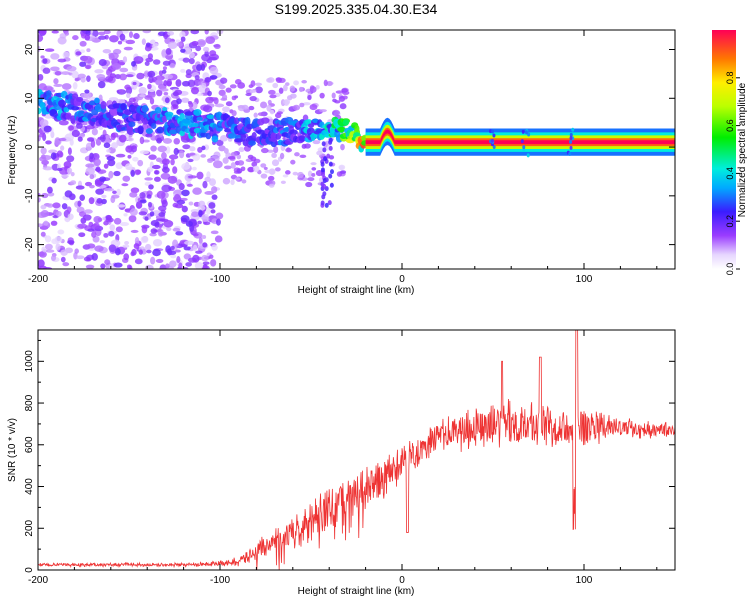  I want to click on y-tick-label: 400, so click(29, 486).